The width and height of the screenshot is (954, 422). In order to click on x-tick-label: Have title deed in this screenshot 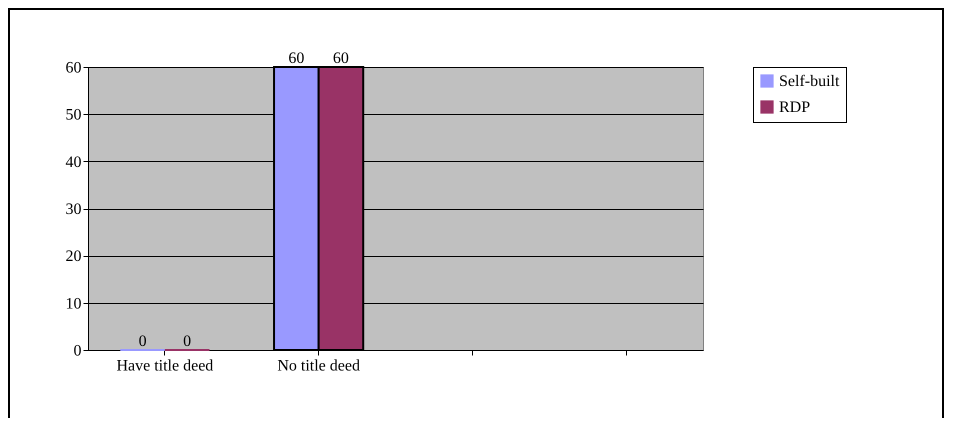, I will do `click(165, 366)`.